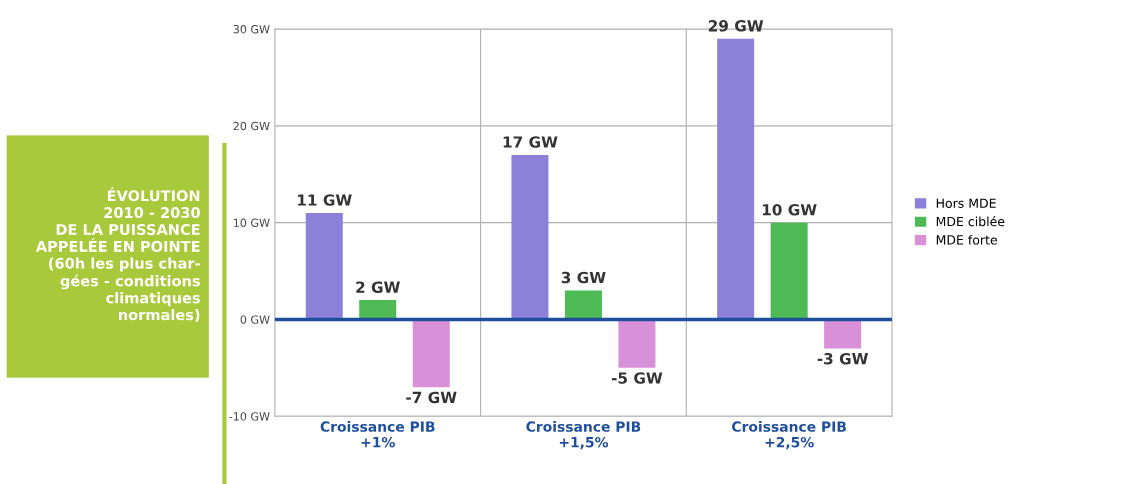 Image resolution: width=1122 pixels, height=484 pixels. What do you see at coordinates (966, 203) in the screenshot?
I see `legend-label: Hors MDE` at bounding box center [966, 203].